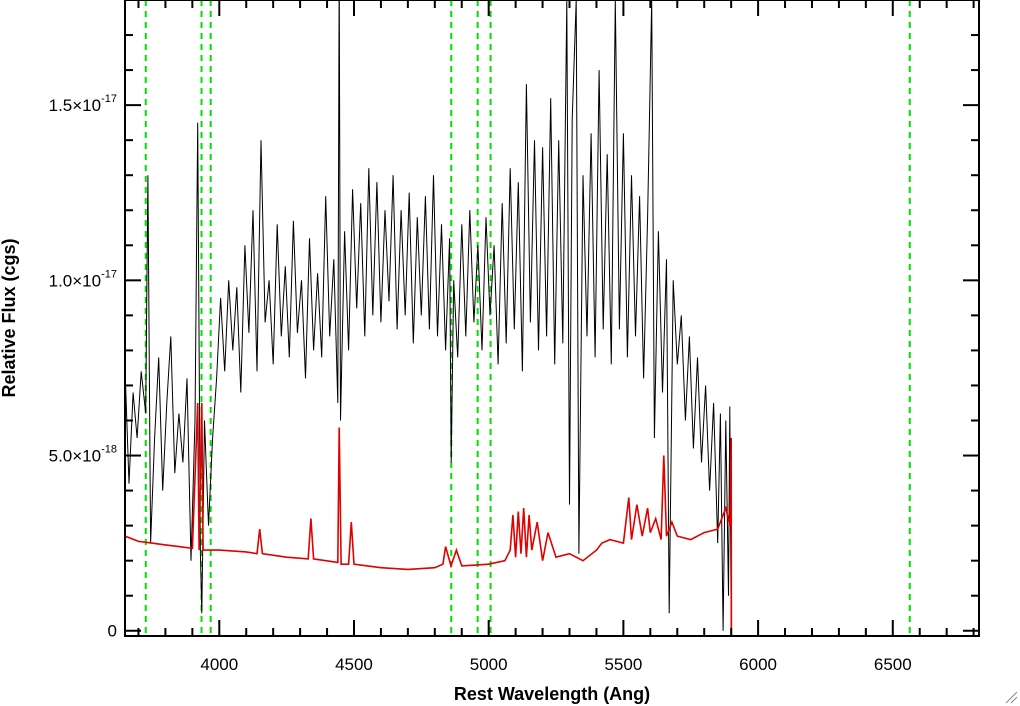  Describe the element at coordinates (893, 664) in the screenshot. I see `x-tick-label: 6500` at that location.